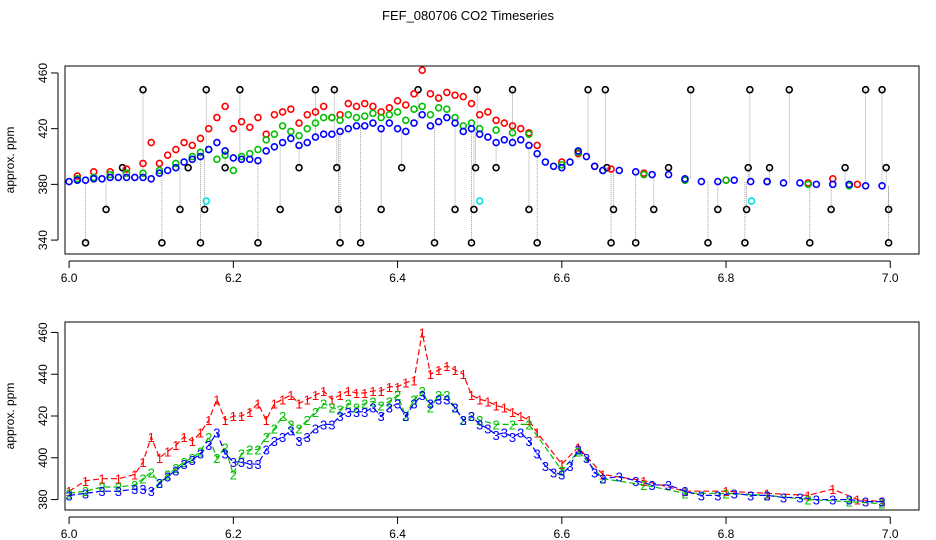 This screenshot has height=540, width=936. What do you see at coordinates (43, 73) in the screenshot?
I see `top-y-tick-label: 460` at bounding box center [43, 73].